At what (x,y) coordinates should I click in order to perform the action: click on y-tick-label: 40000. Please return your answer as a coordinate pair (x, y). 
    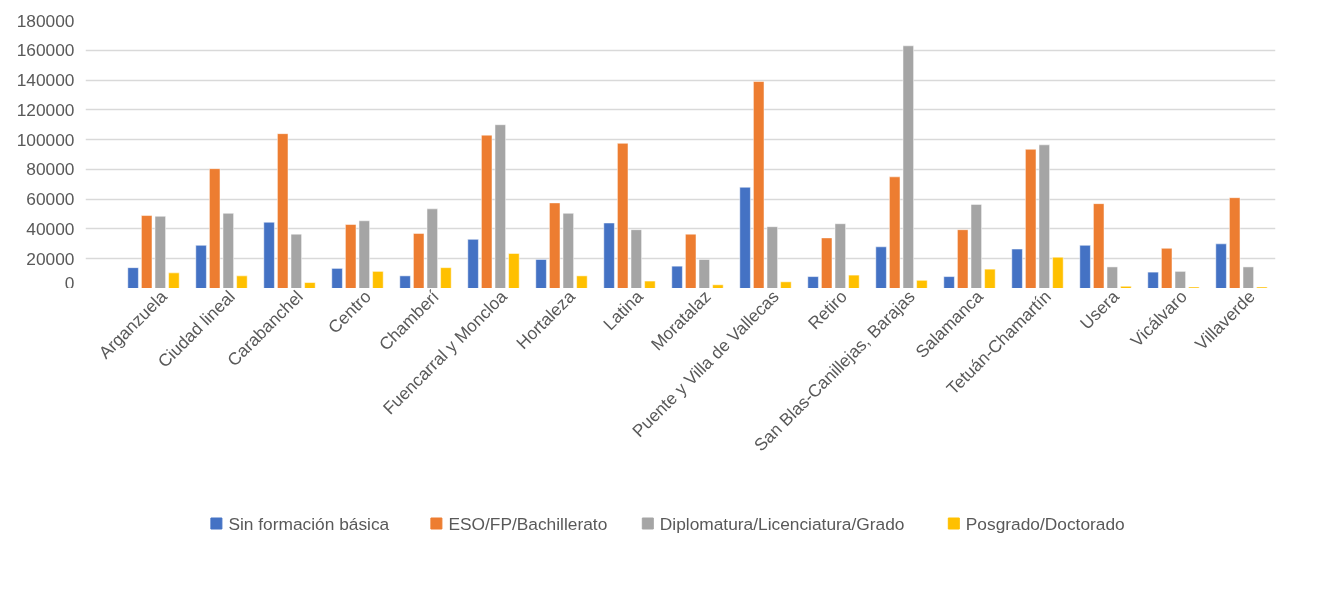
    Looking at the image, I should click on (50, 228).